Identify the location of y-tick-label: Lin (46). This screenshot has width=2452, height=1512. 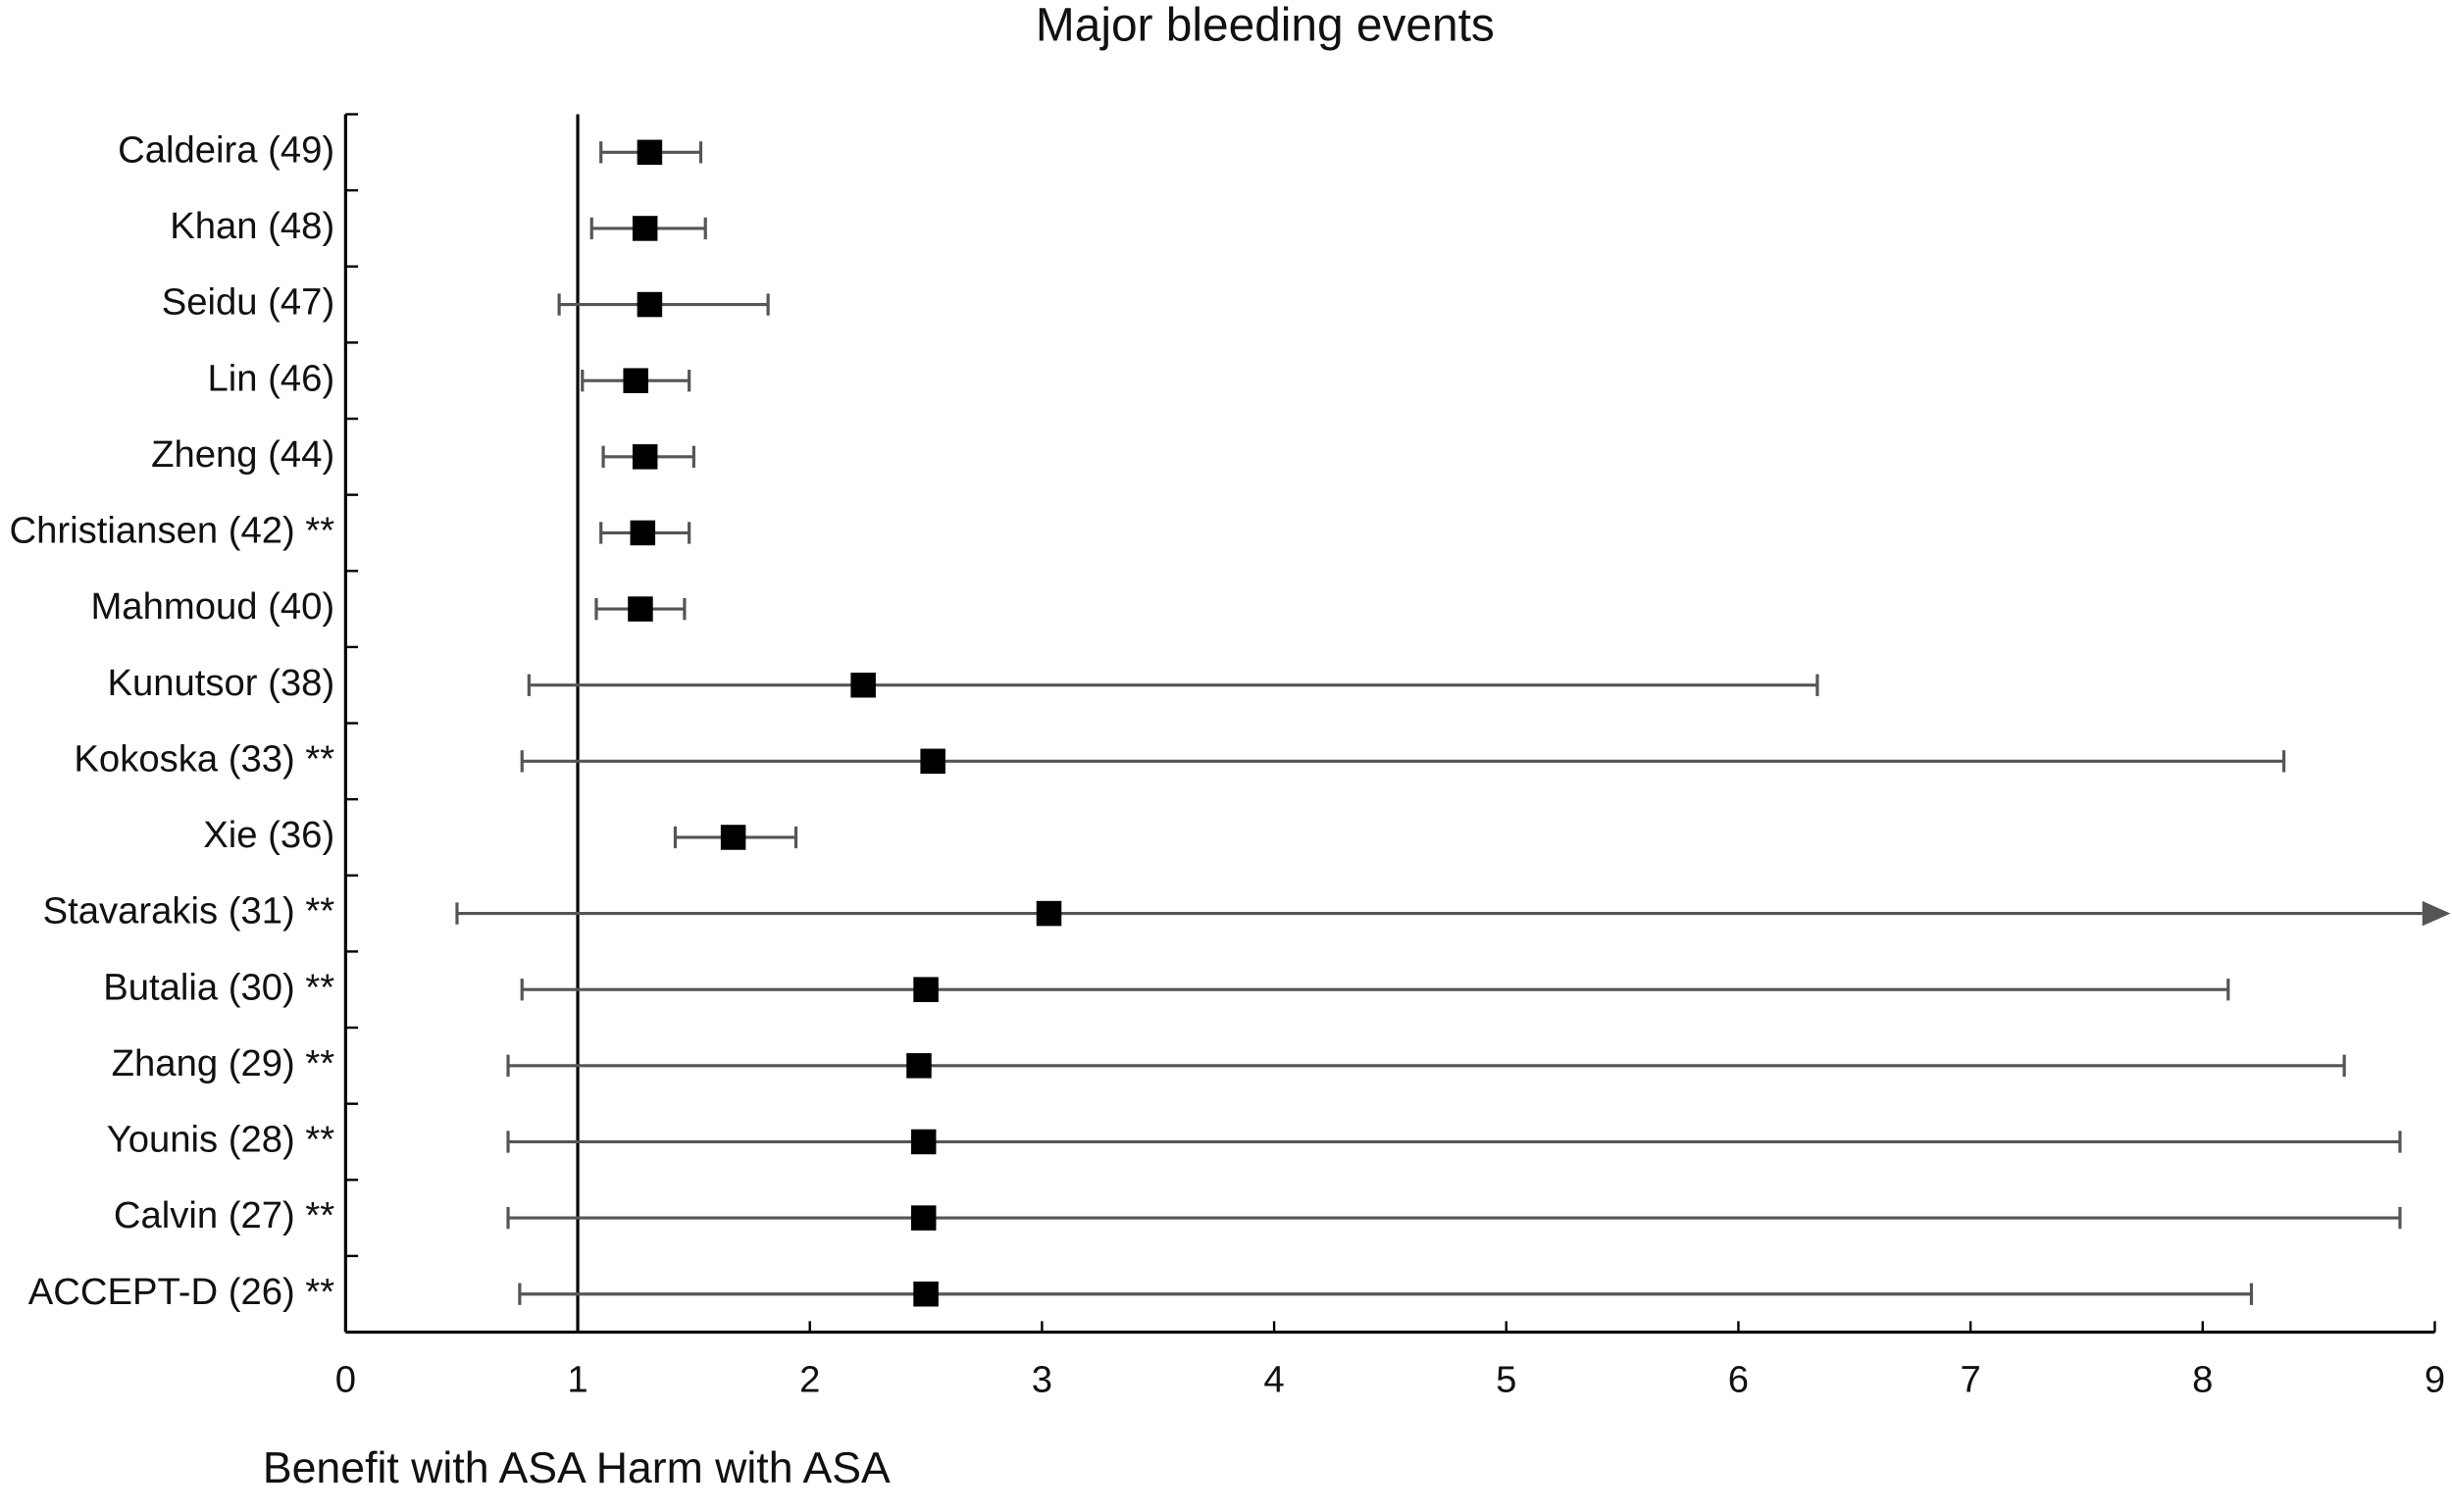
(270, 378).